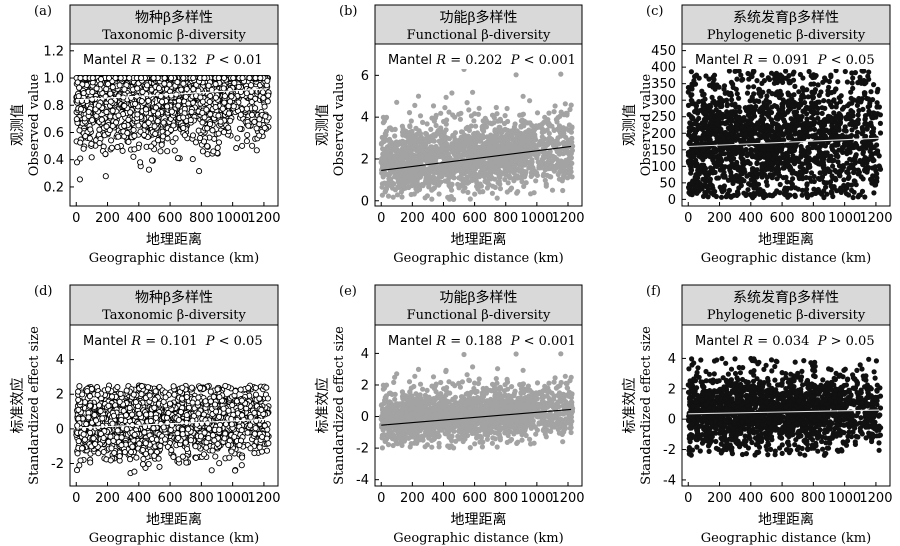  What do you see at coordinates (365, 76) in the screenshot?
I see `y-tick-label: 6` at bounding box center [365, 76].